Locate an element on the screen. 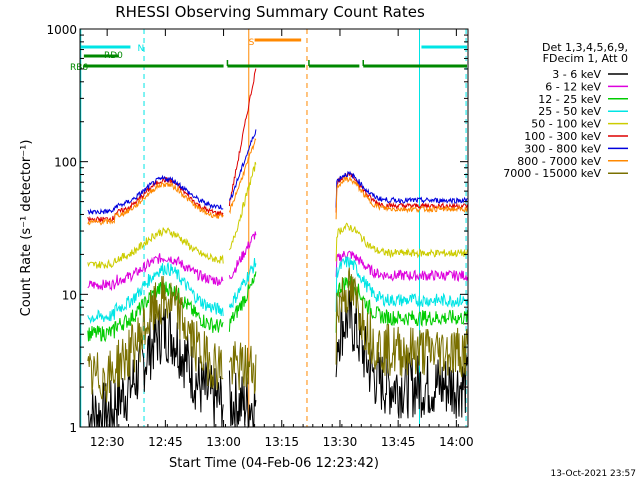 The height and width of the screenshot is (480, 640). legend-header: Det 1,3,4,5,6,9, is located at coordinates (585, 47).